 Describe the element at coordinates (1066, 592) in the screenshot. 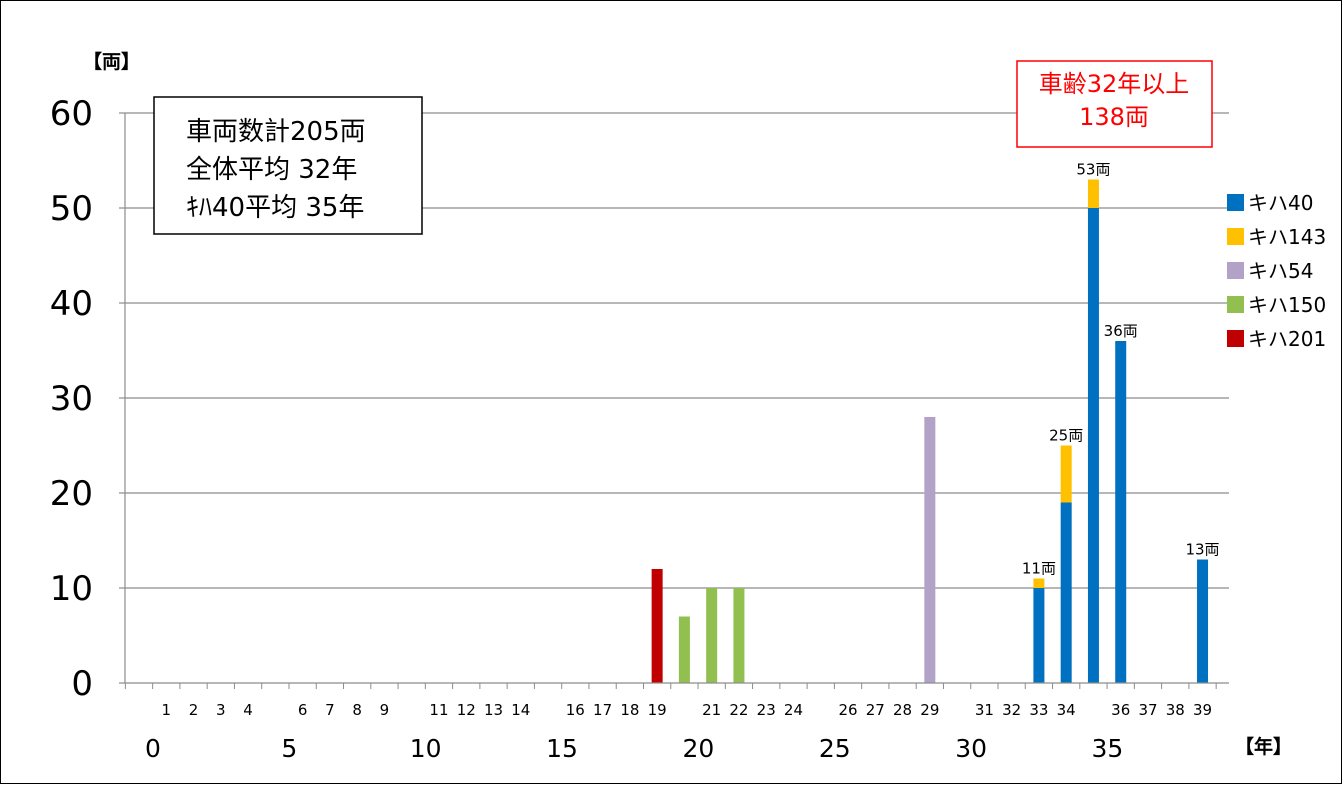

I see `bar-キハ40-age-34` at that location.